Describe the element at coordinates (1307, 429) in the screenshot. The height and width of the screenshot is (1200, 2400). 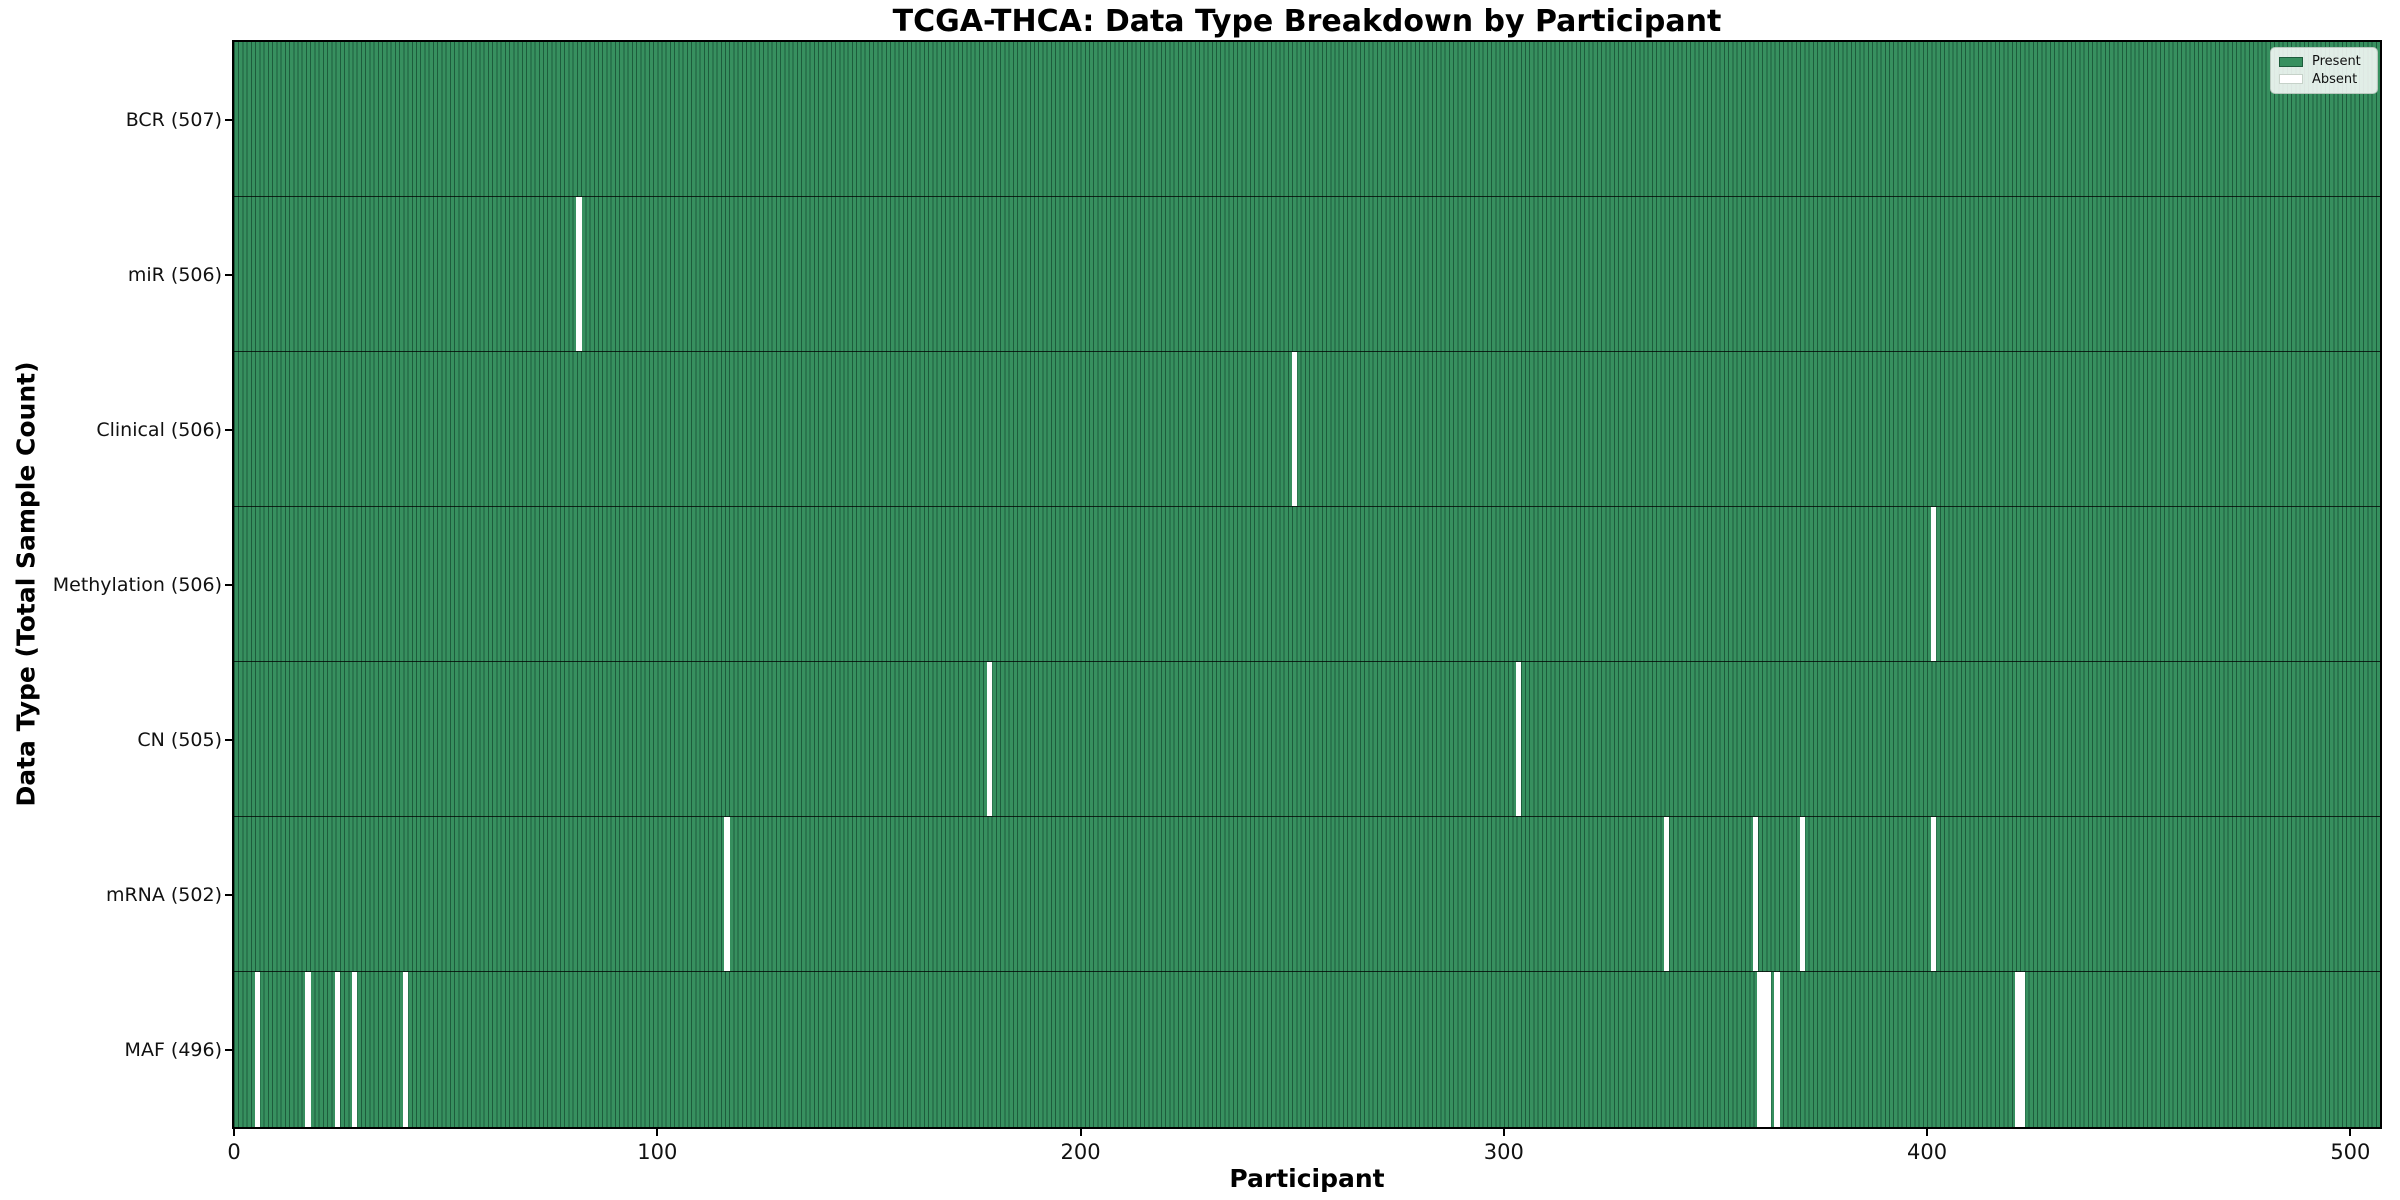
I see `row-Clinical` at that location.